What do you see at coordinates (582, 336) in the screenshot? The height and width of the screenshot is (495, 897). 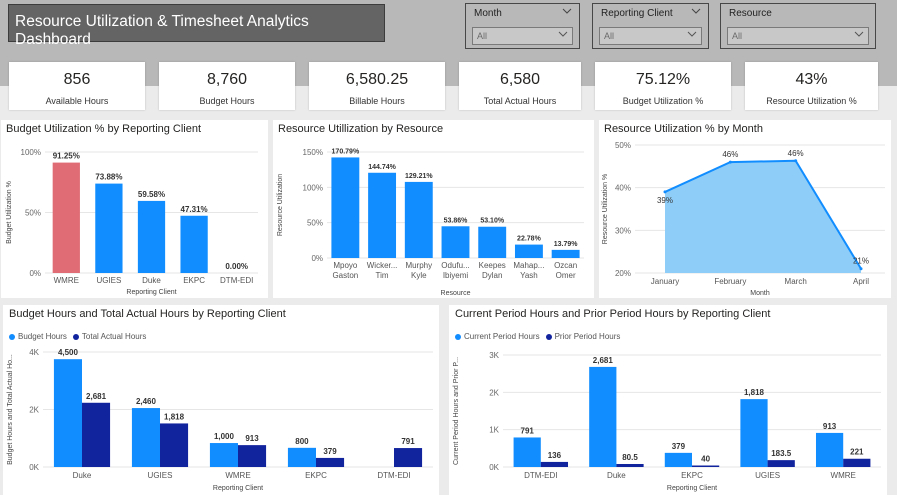 I see `legend-item: Prior Period Hours` at bounding box center [582, 336].